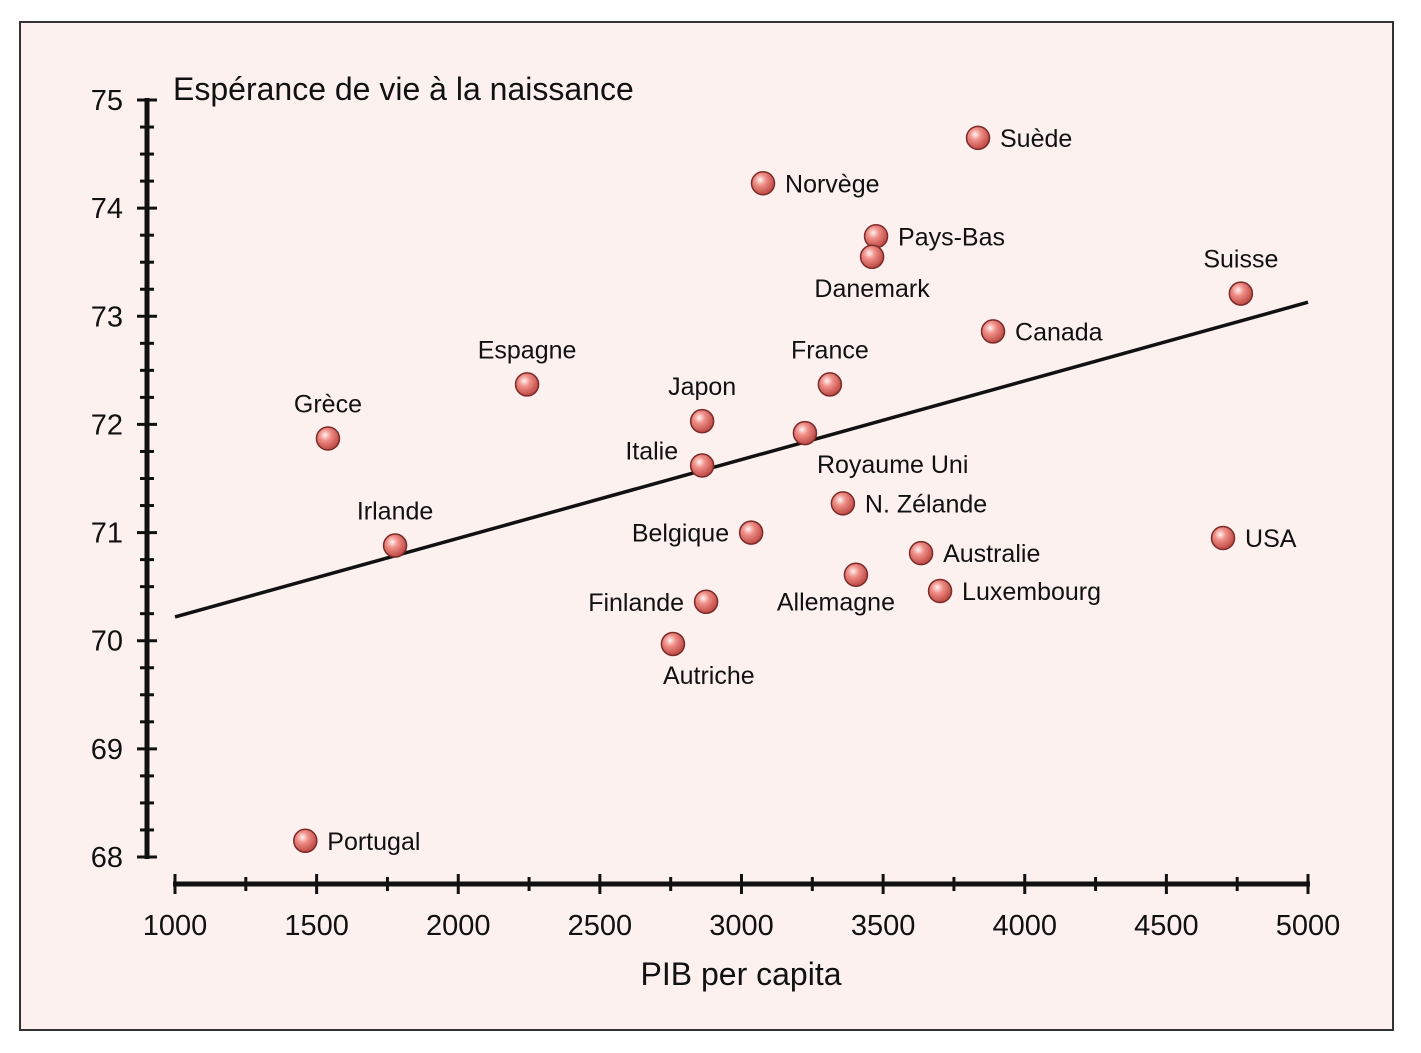 The height and width of the screenshot is (1053, 1421). I want to click on x-tick-label: 1000, so click(175, 926).